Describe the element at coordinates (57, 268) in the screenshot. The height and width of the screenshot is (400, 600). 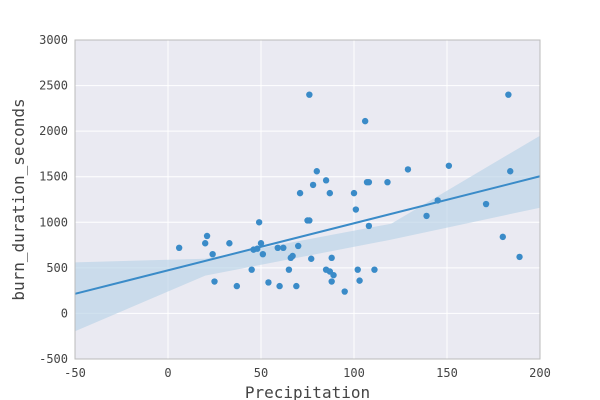
I see `y-tick-label: 500` at that location.